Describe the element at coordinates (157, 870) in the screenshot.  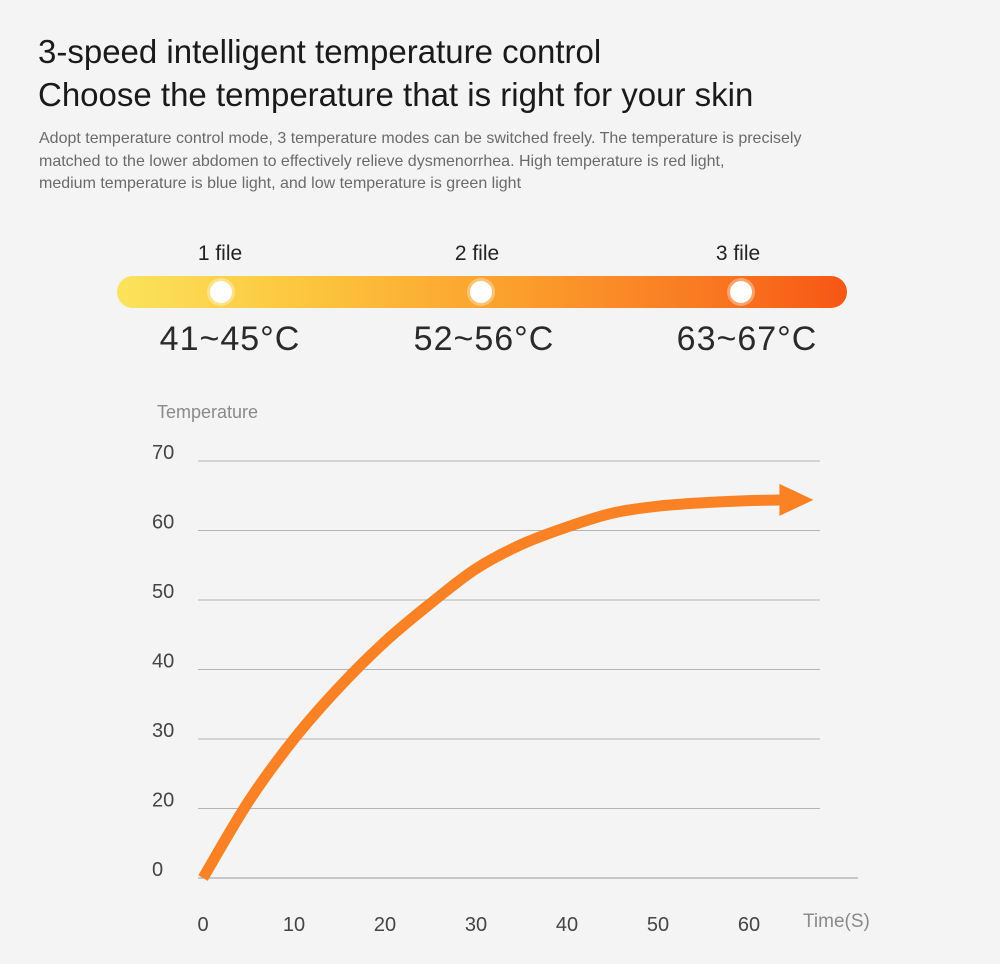
I see `y-tick-label: 0` at that location.